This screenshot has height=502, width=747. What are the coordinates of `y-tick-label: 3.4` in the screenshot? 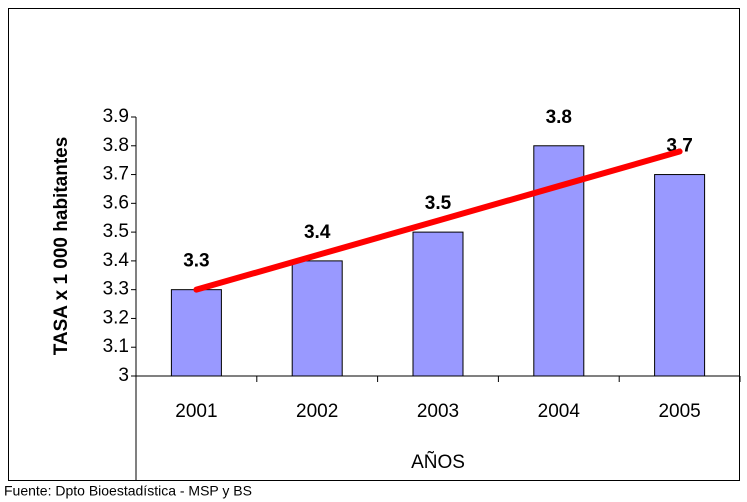 It's located at (116, 260).